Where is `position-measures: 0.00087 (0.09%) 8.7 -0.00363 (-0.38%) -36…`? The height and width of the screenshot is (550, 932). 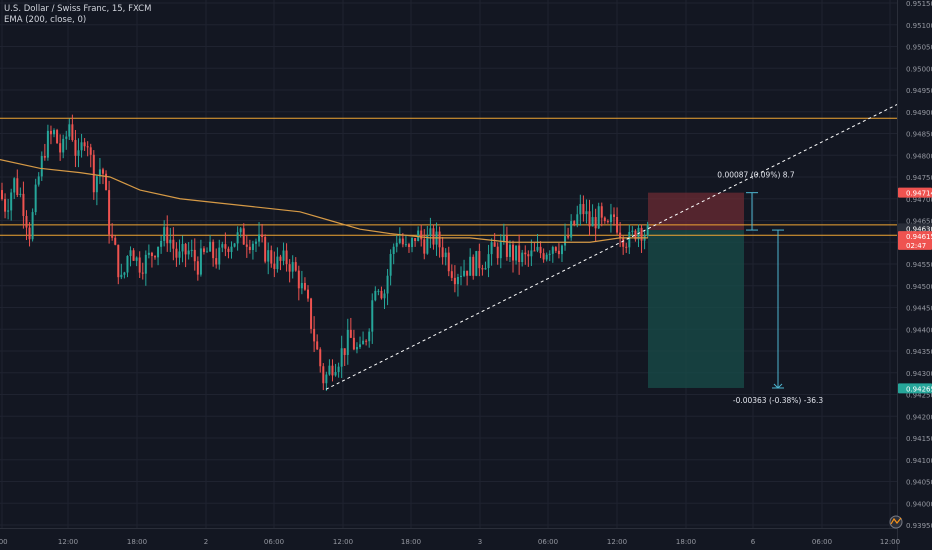 position-measures: 0.00087 (0.09%) 8.7 -0.00363 (-0.38%) -36… is located at coordinates (770, 288).